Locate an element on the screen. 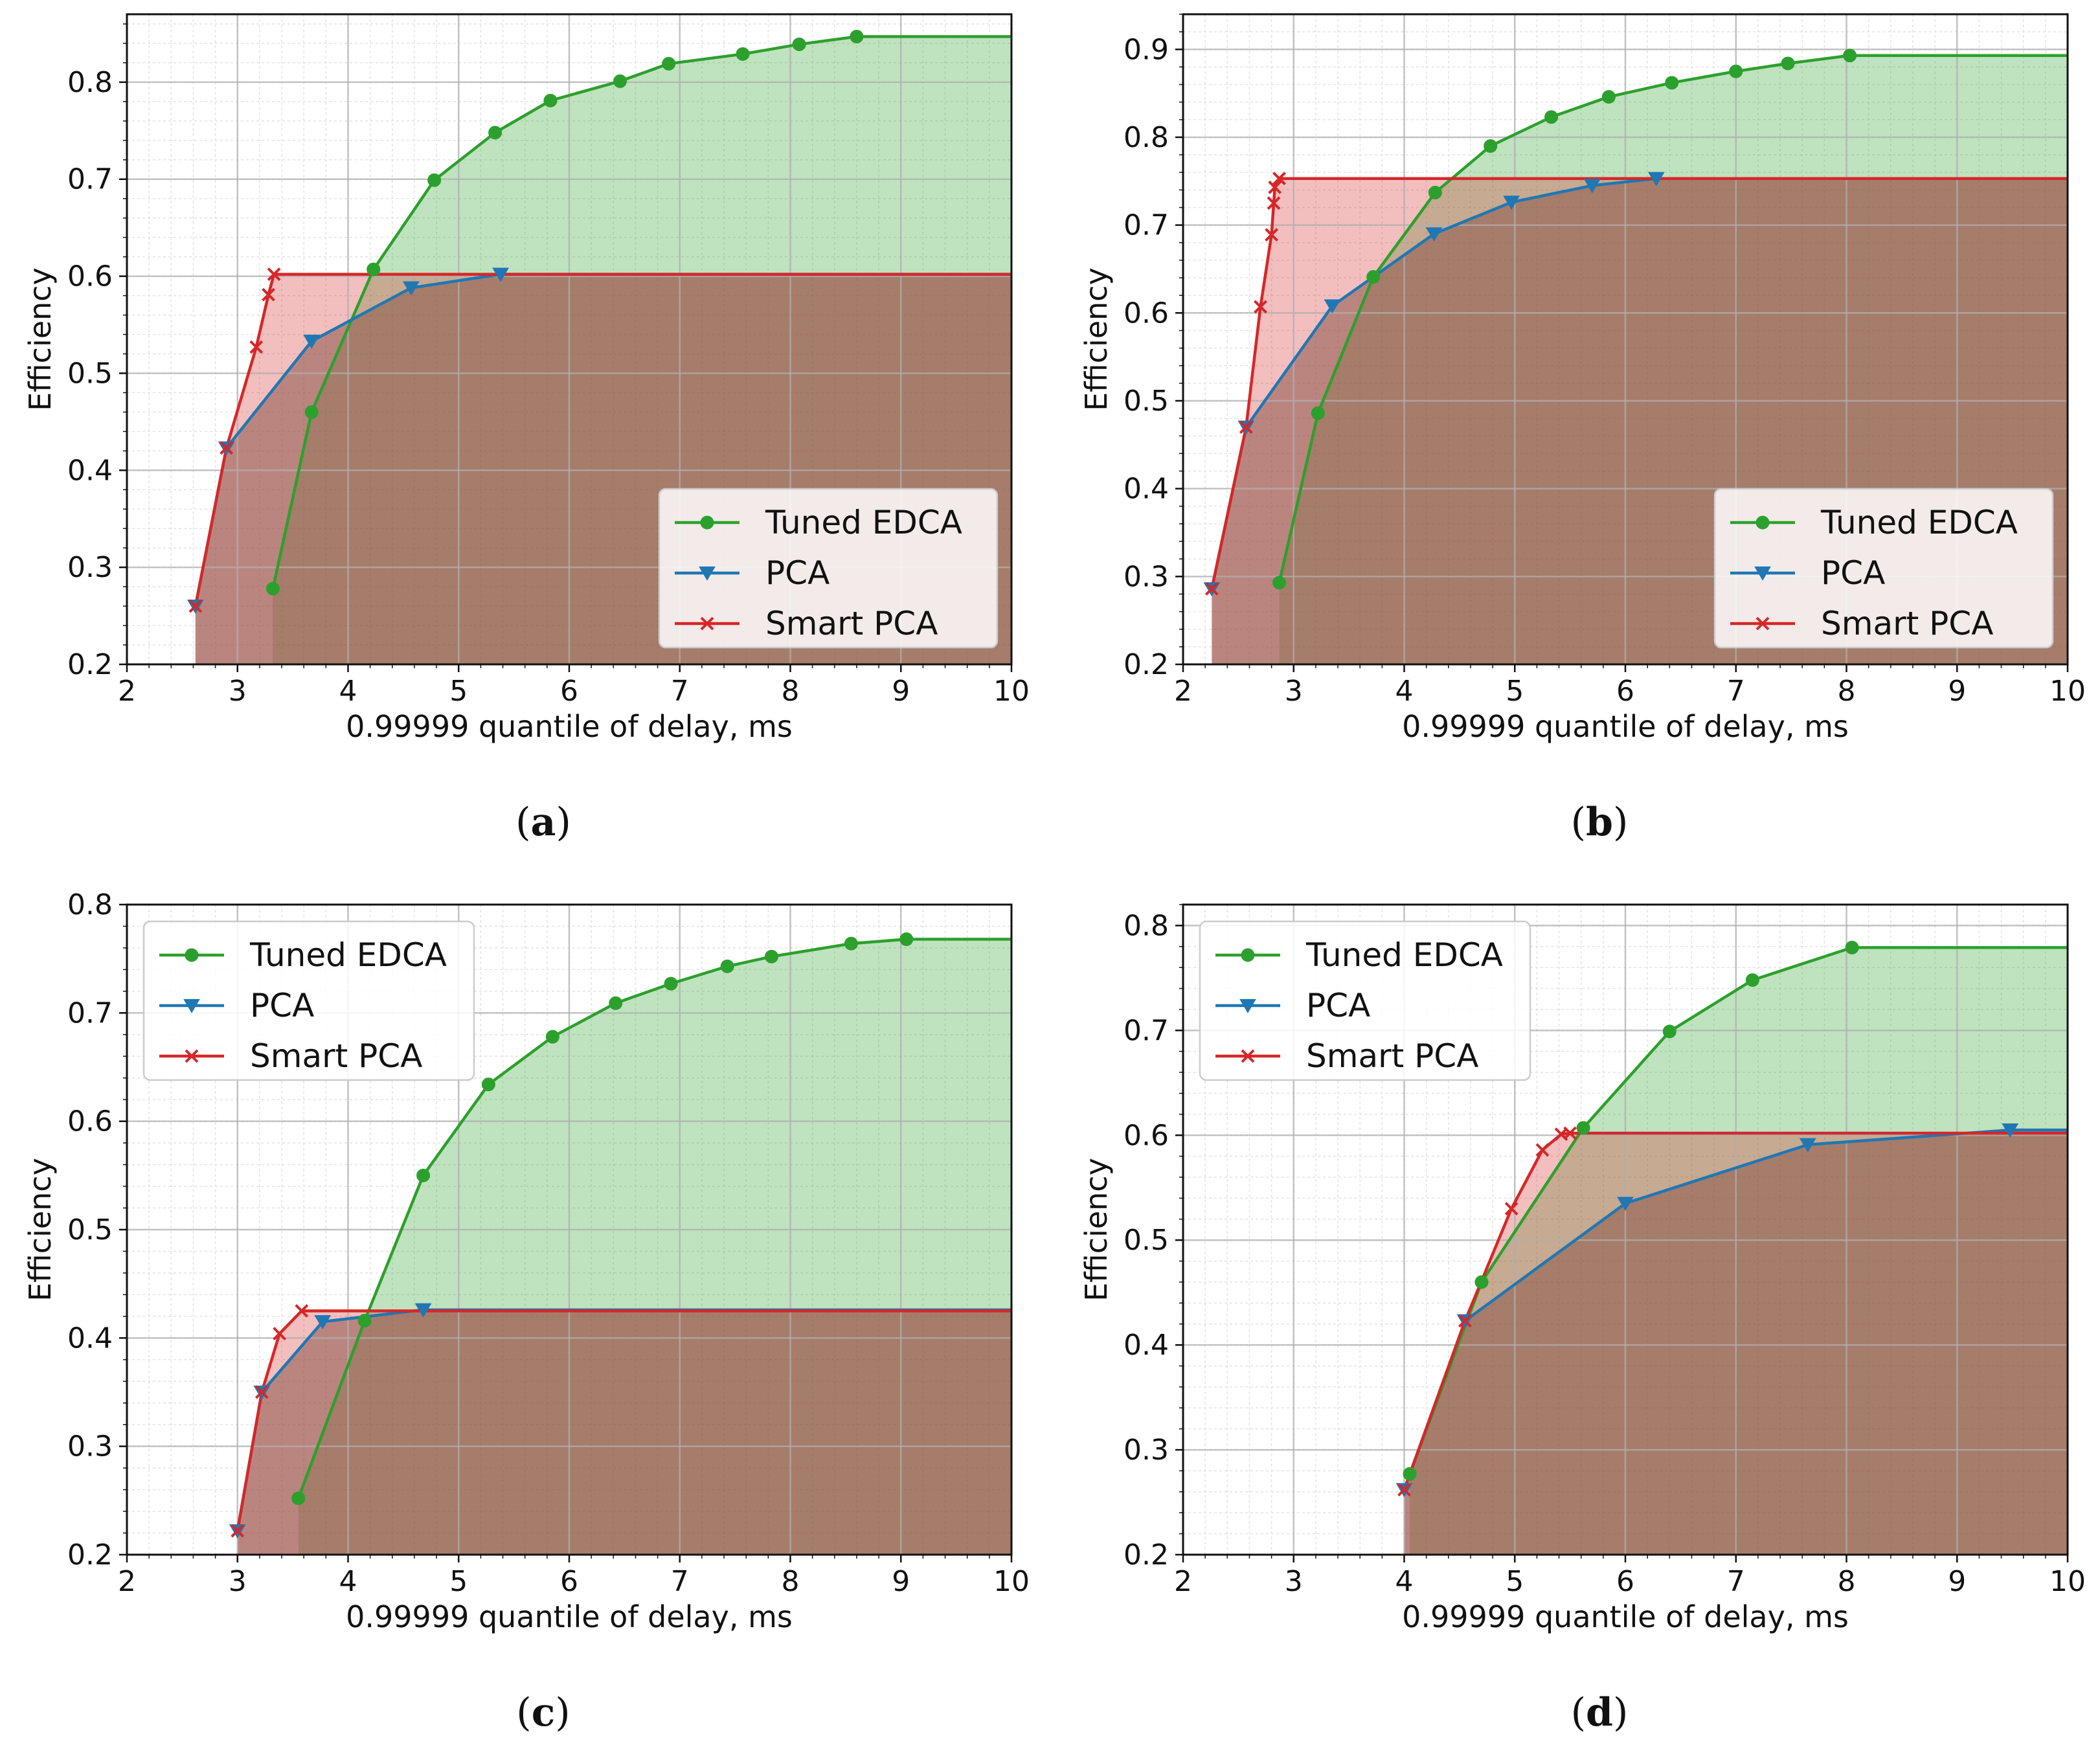 The image size is (2100, 1758). series-lines is located at coordinates (602, 321).